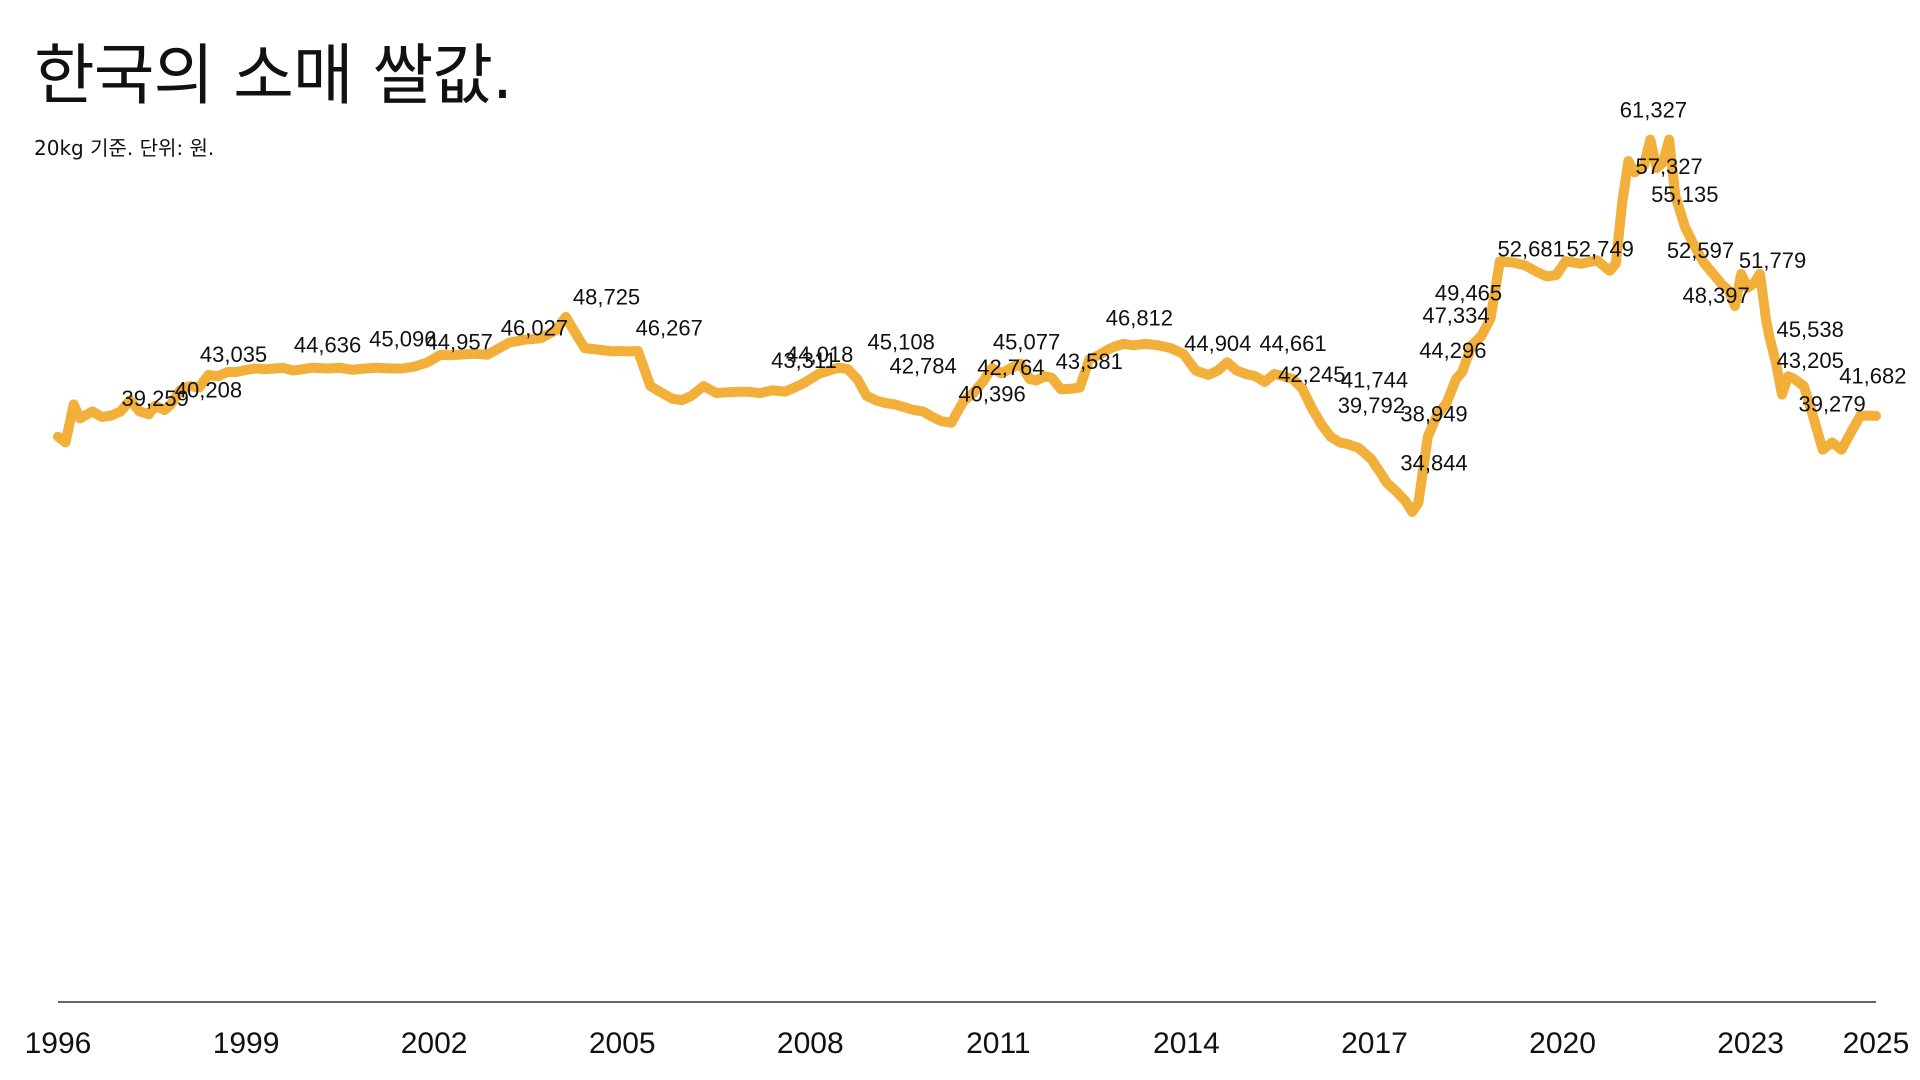 This screenshot has width=1920, height=1080. Describe the element at coordinates (1684, 194) in the screenshot. I see `data-label: 55,135` at that location.